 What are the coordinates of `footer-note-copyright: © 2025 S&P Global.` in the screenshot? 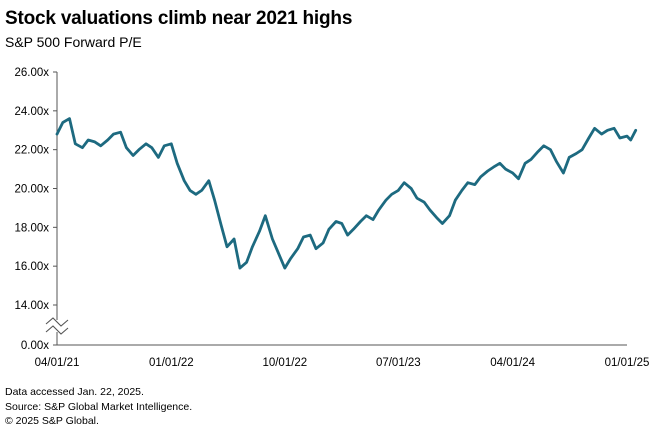 It's located at (52, 421).